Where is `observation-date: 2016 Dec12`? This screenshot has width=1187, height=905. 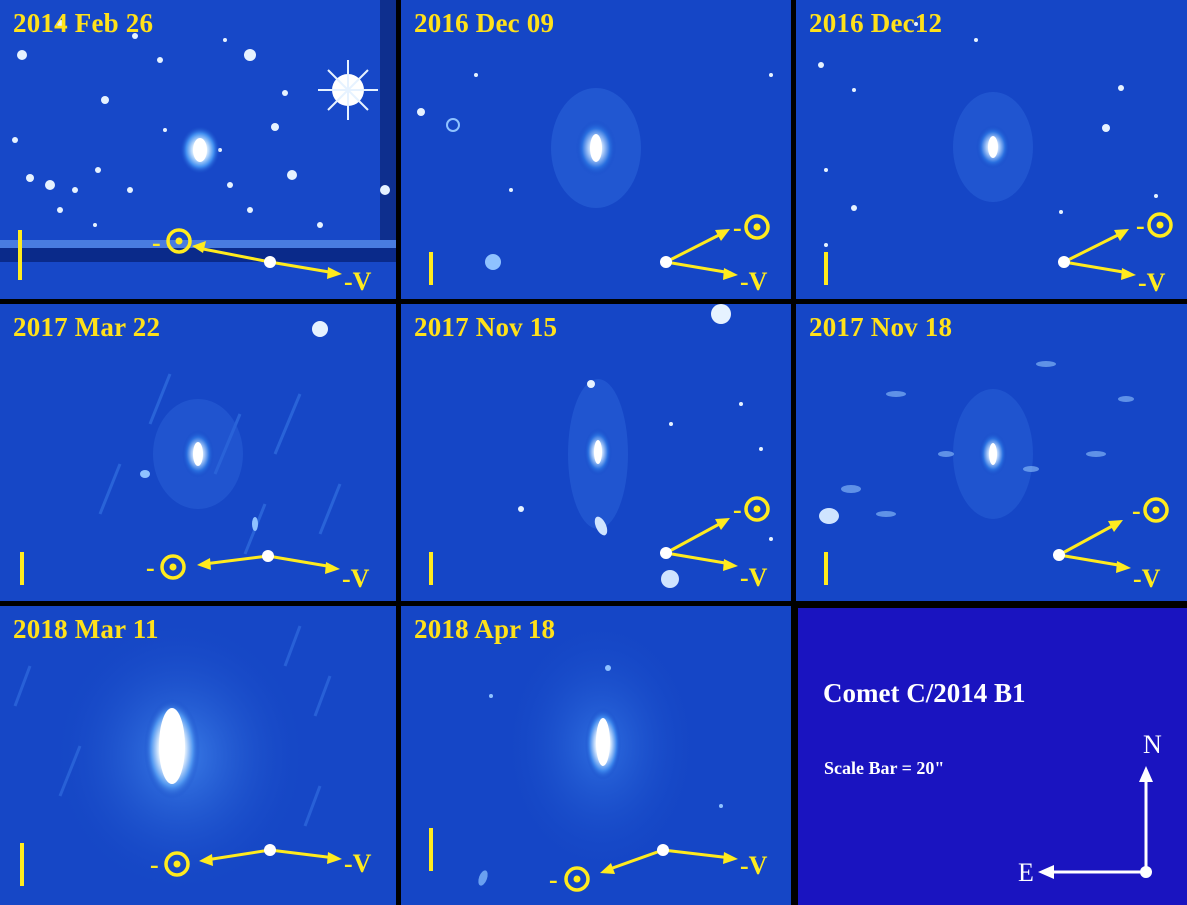
observation-date: 2016 Dec12 is located at coordinates (876, 23).